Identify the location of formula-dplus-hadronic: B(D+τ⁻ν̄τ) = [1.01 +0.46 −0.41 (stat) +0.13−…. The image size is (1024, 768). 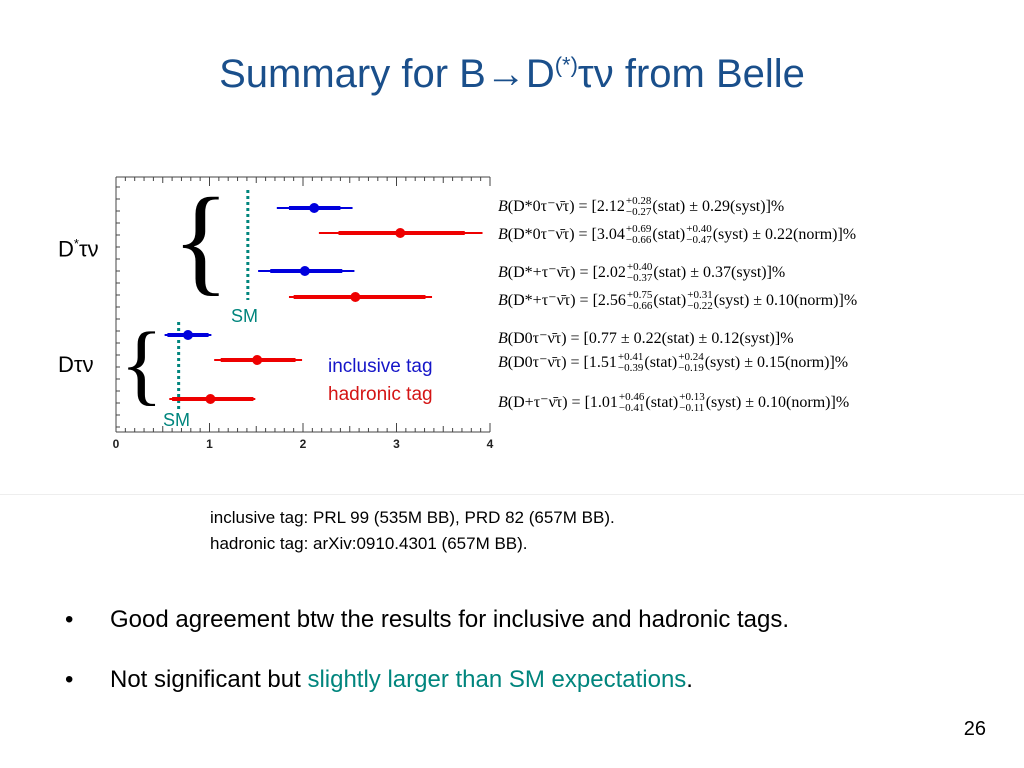
(674, 403).